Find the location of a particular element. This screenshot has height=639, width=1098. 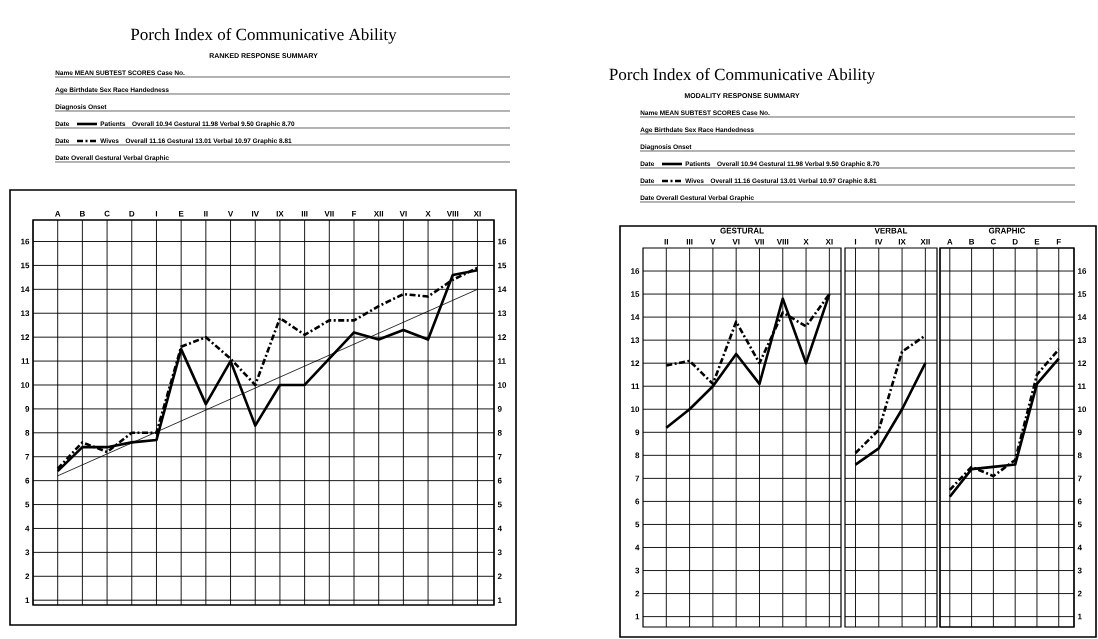

x-axis-title: VERBAL is located at coordinates (891, 230).